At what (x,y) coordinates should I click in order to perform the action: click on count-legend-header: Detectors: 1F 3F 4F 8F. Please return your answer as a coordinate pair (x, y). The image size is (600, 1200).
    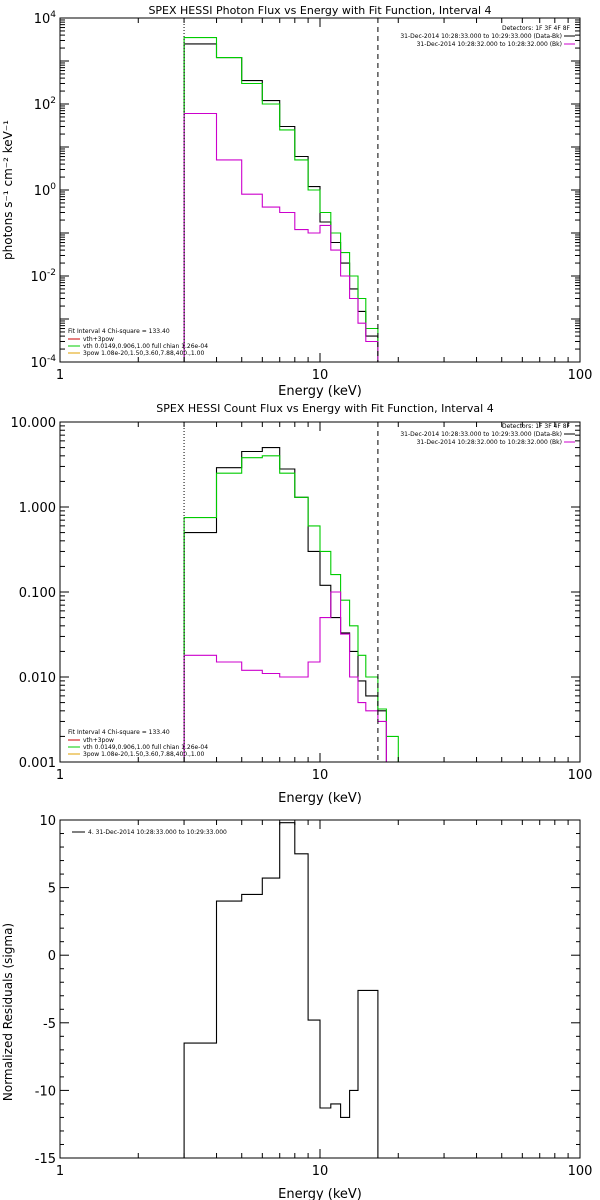
    Looking at the image, I should click on (536, 426).